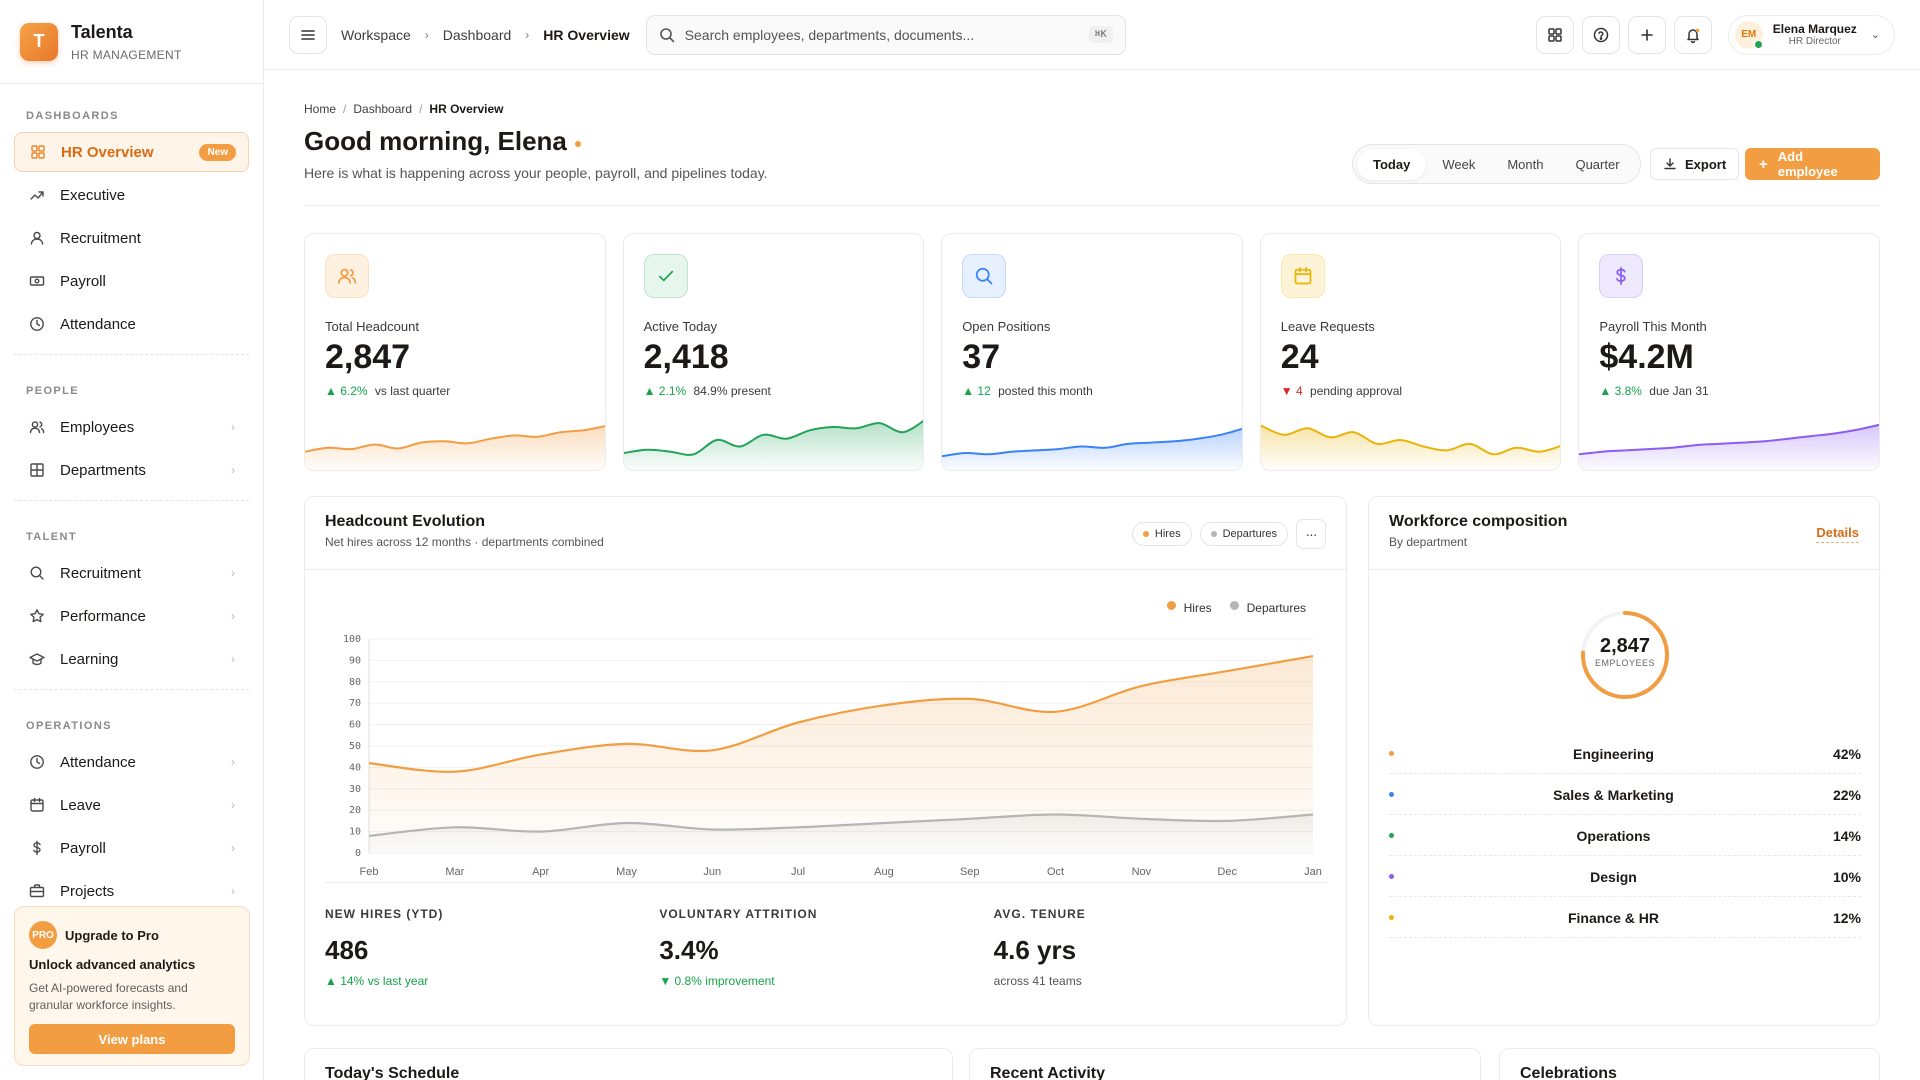 The image size is (1920, 1080). What do you see at coordinates (103, 470) in the screenshot?
I see `sidebar-item-label: Departments` at bounding box center [103, 470].